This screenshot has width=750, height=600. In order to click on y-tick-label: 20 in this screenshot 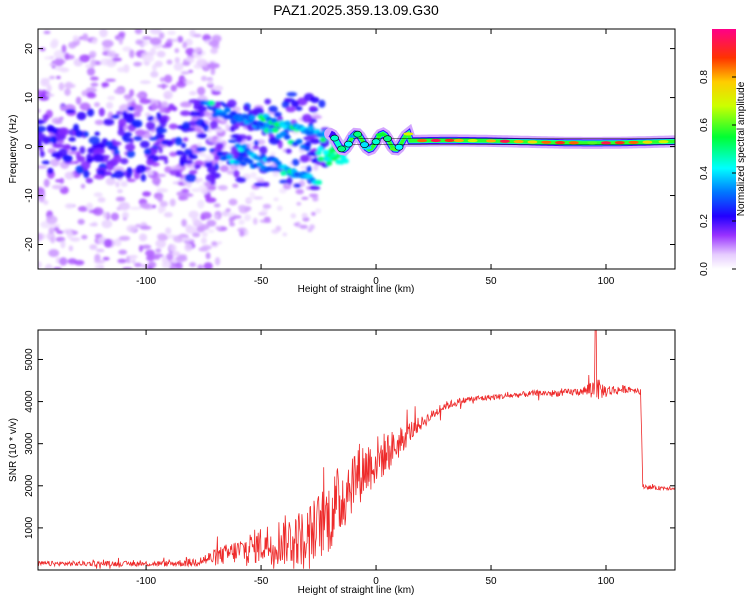, I will do `click(29, 49)`.